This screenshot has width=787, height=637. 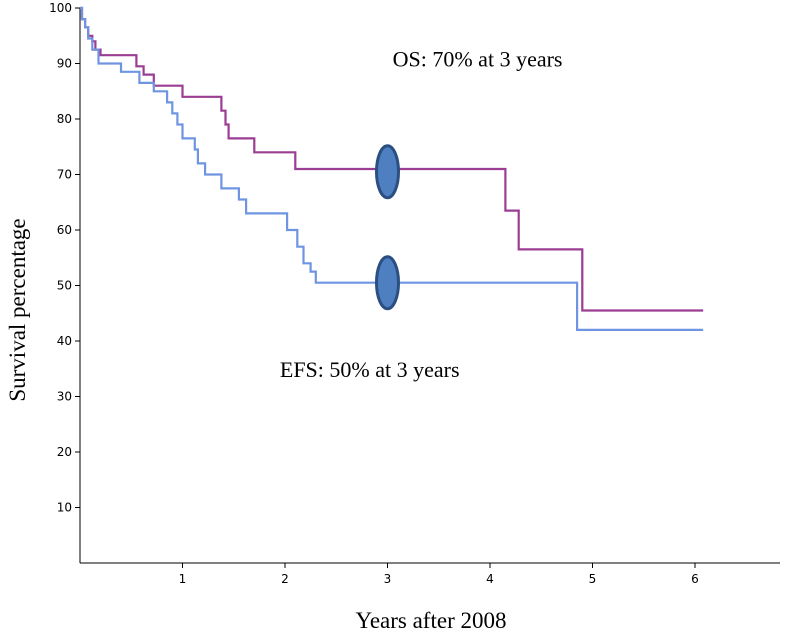 I want to click on x-tick-label: 4, so click(x=490, y=579).